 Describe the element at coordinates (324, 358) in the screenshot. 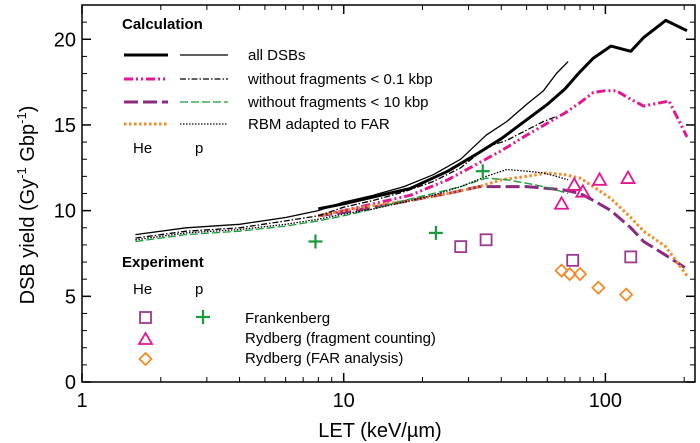

I see `legend-label-rydberg-far: Rydberg (FAR analysis)` at that location.